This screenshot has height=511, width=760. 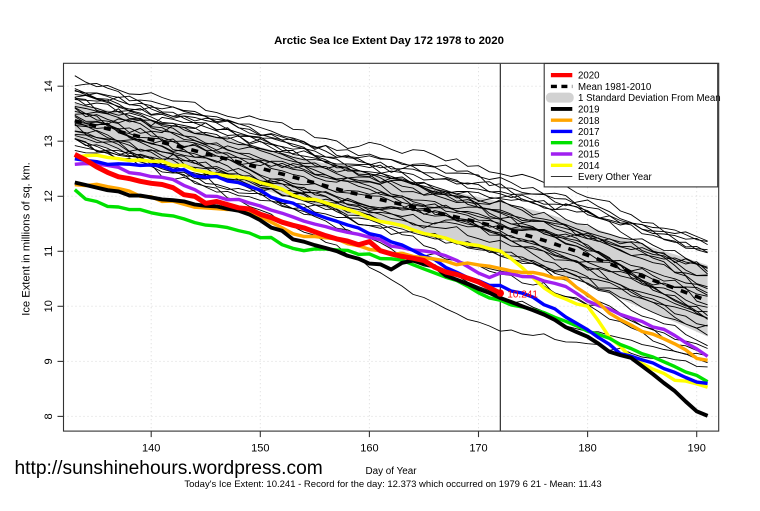 I want to click on svg-text: 2018, so click(x=589, y=121).